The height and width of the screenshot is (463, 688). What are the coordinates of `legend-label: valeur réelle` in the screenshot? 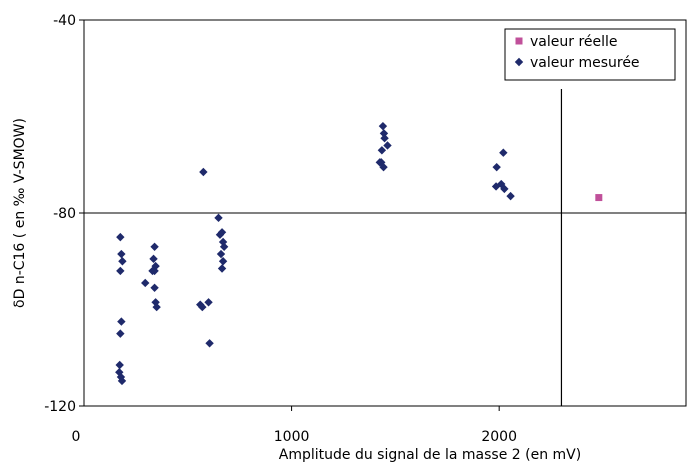 It's located at (574, 42).